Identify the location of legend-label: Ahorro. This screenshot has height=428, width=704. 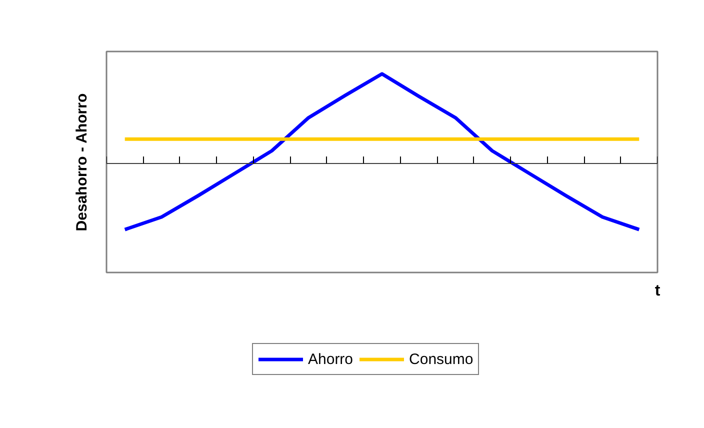
(331, 359).